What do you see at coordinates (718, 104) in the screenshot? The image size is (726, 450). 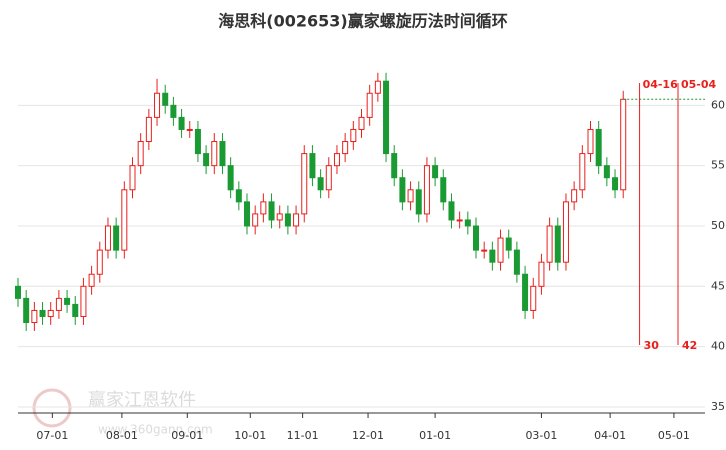 I see `y-tick-label: 60` at bounding box center [718, 104].